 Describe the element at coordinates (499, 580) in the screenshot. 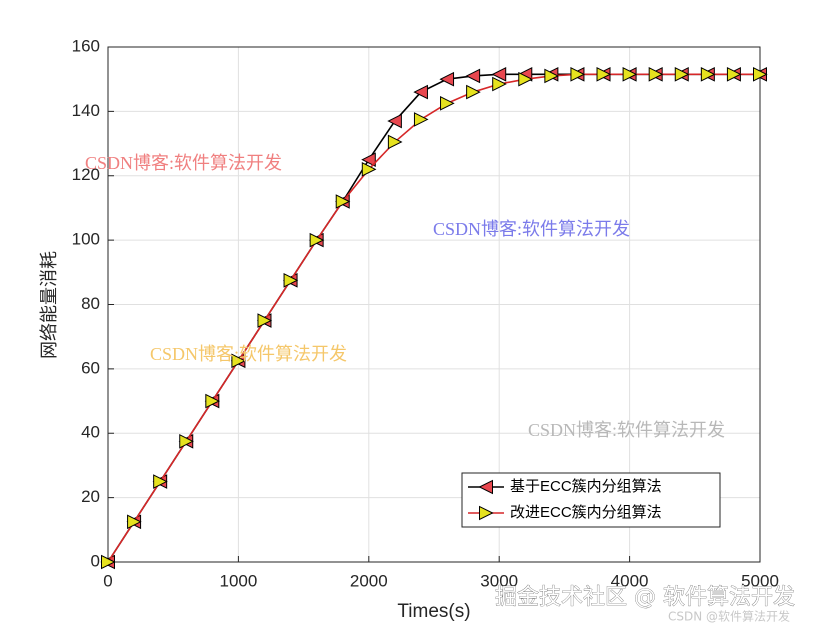

I see `x-tick-label: 3000` at that location.